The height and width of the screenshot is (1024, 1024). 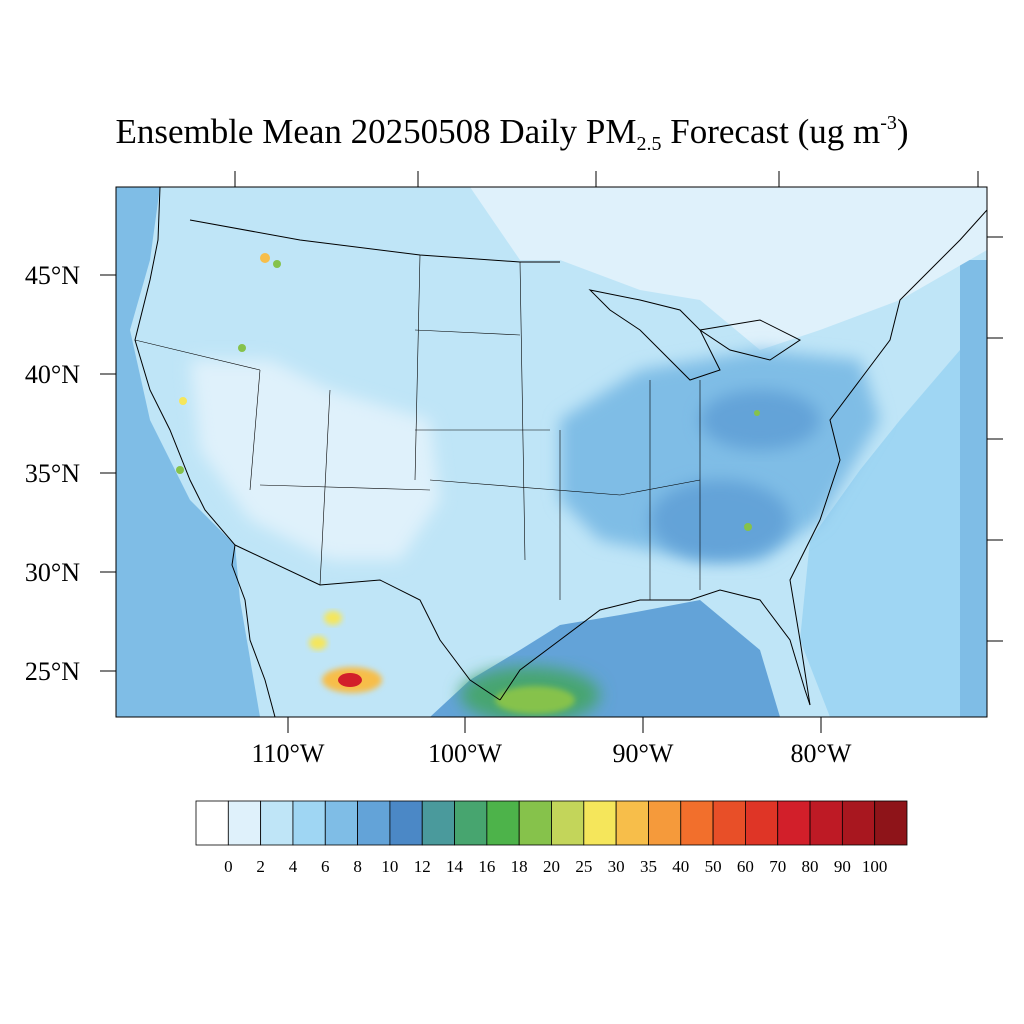 What do you see at coordinates (180, 470) in the screenshot?
I see `hotspot-socal` at bounding box center [180, 470].